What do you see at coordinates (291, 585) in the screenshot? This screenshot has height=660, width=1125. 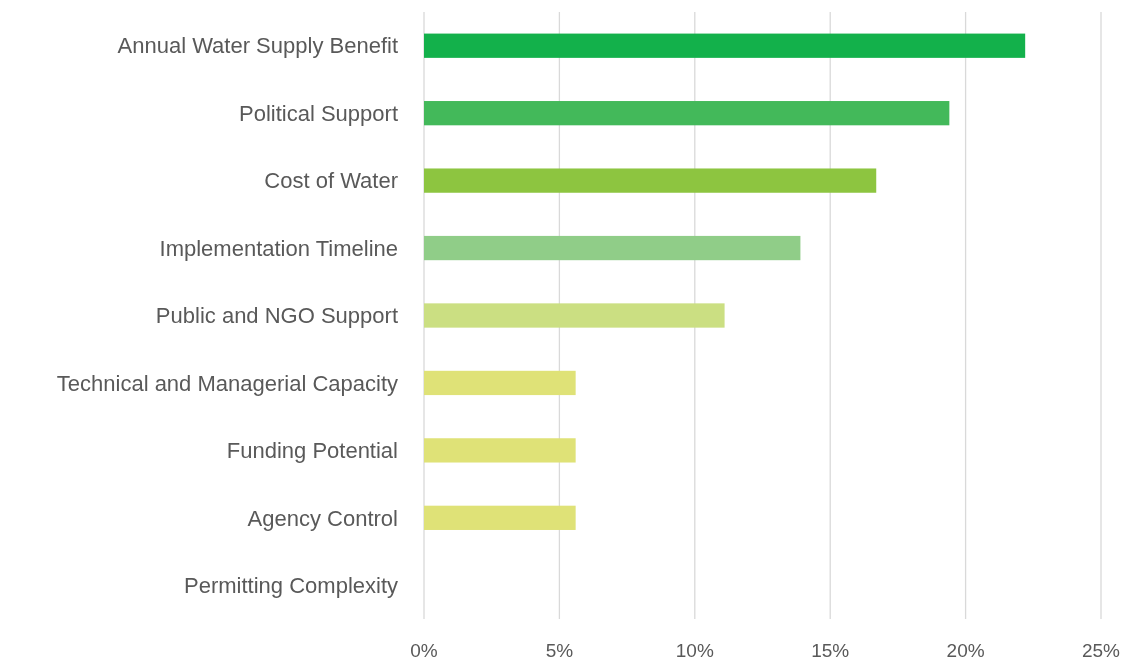 I see `y-tick-label: Permitting Complexity` at bounding box center [291, 585].